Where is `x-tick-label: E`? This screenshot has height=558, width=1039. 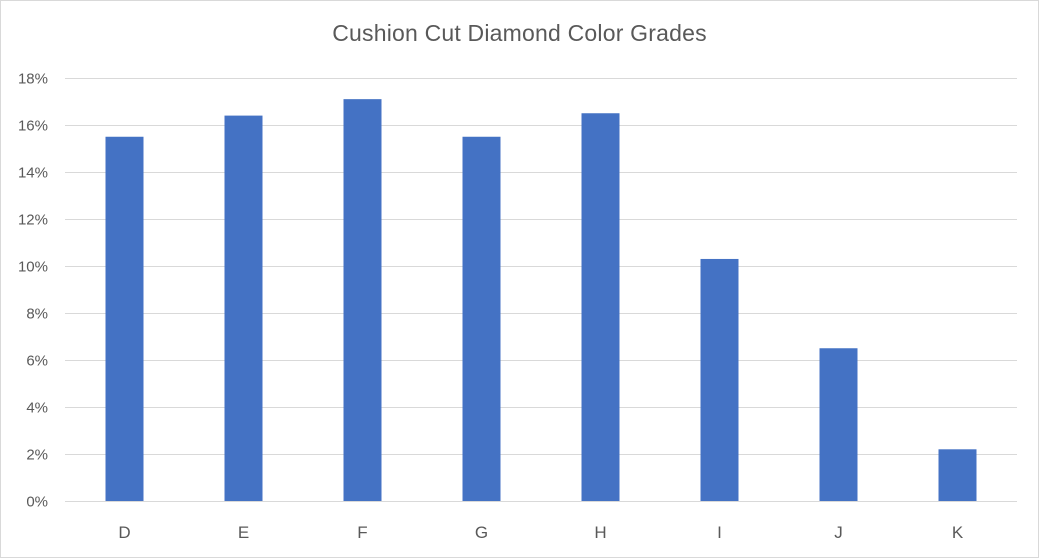
x-tick-label: E is located at coordinates (243, 532).